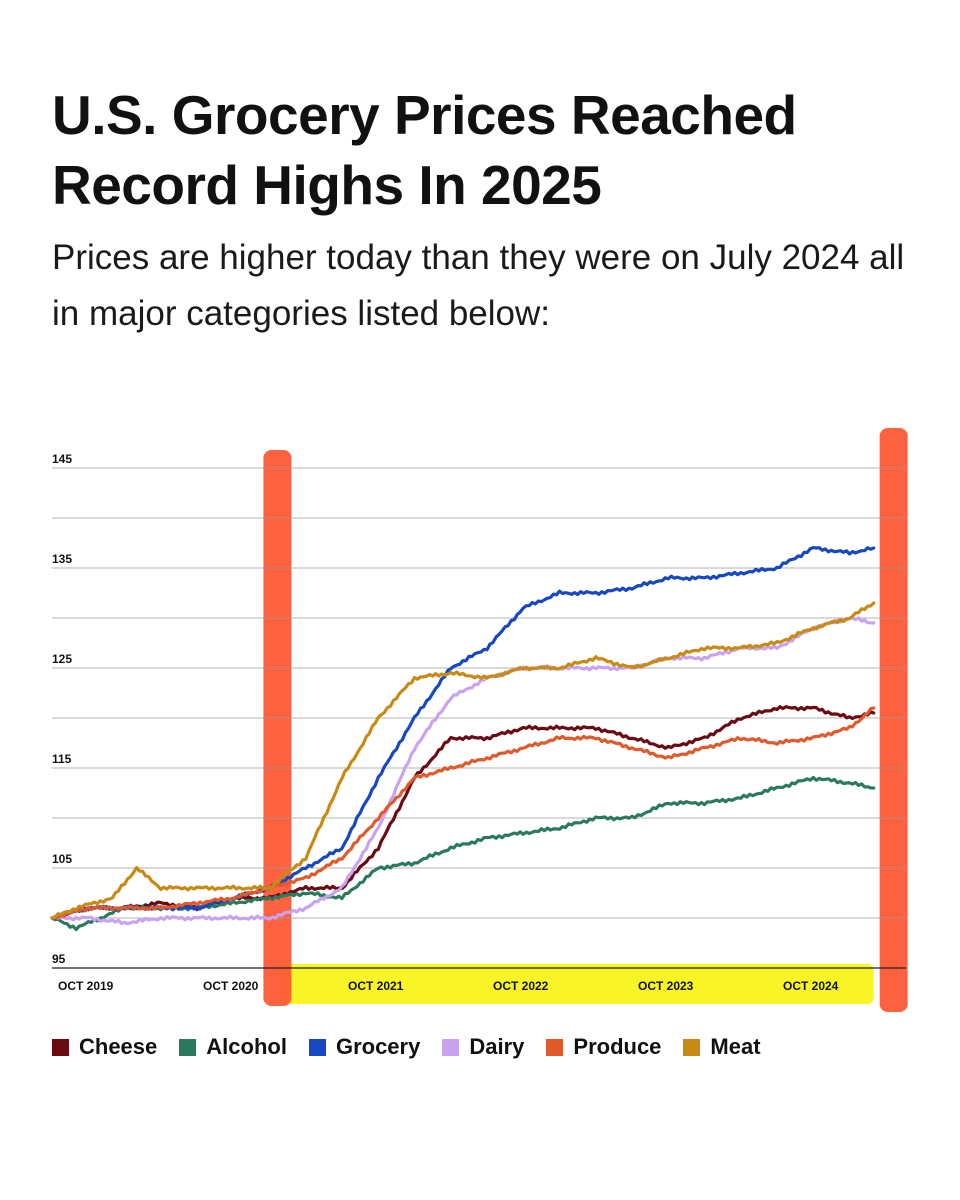 The width and height of the screenshot is (960, 1200). I want to click on legend-label: Cheese, so click(118, 1046).